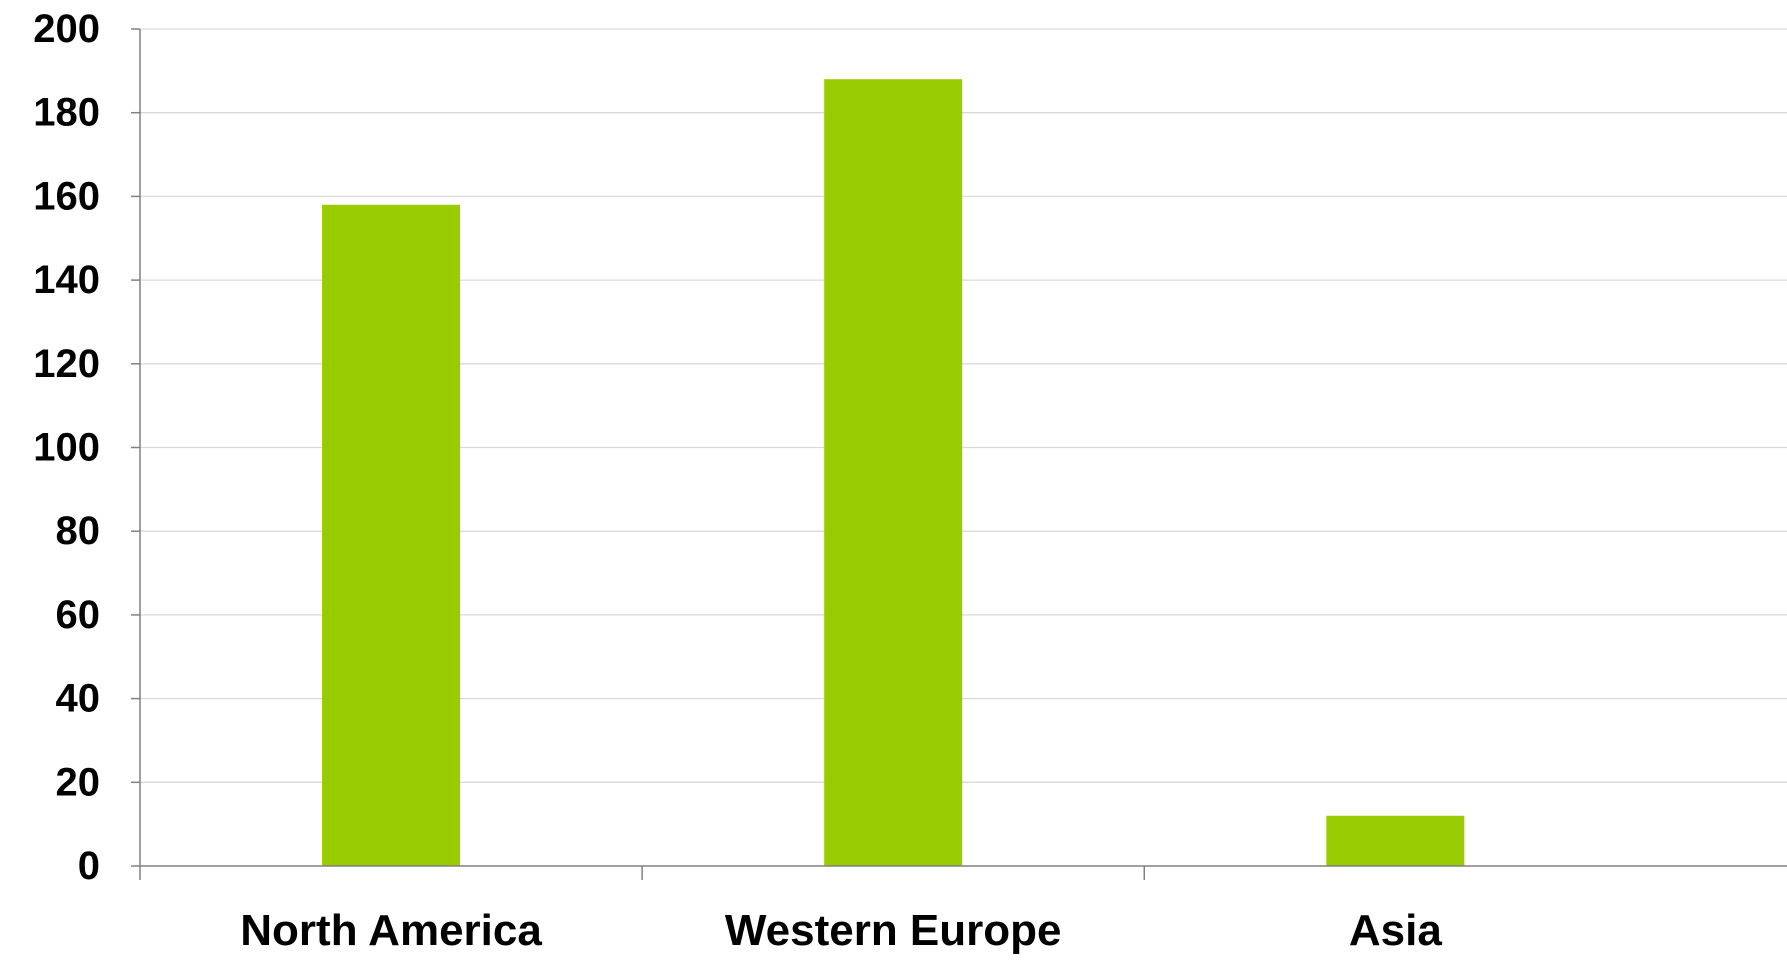 Image resolution: width=1787 pixels, height=973 pixels. I want to click on y-tick-label: 180, so click(66, 113).